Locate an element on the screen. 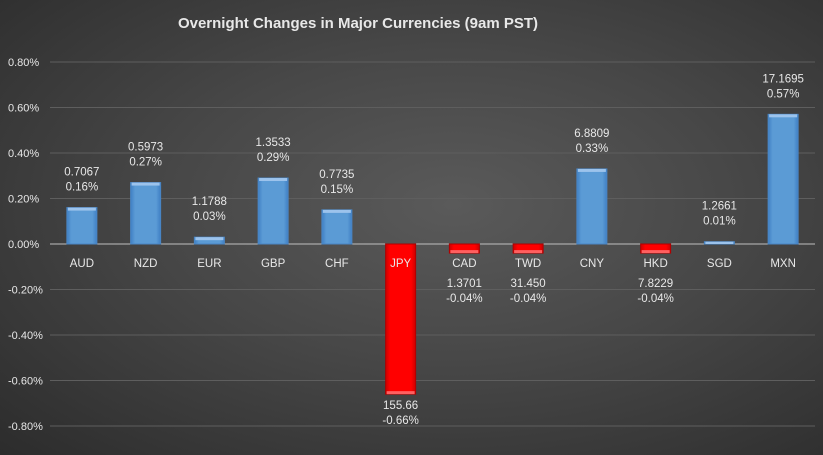  y-tick-label: 0.60% is located at coordinates (23, 109).